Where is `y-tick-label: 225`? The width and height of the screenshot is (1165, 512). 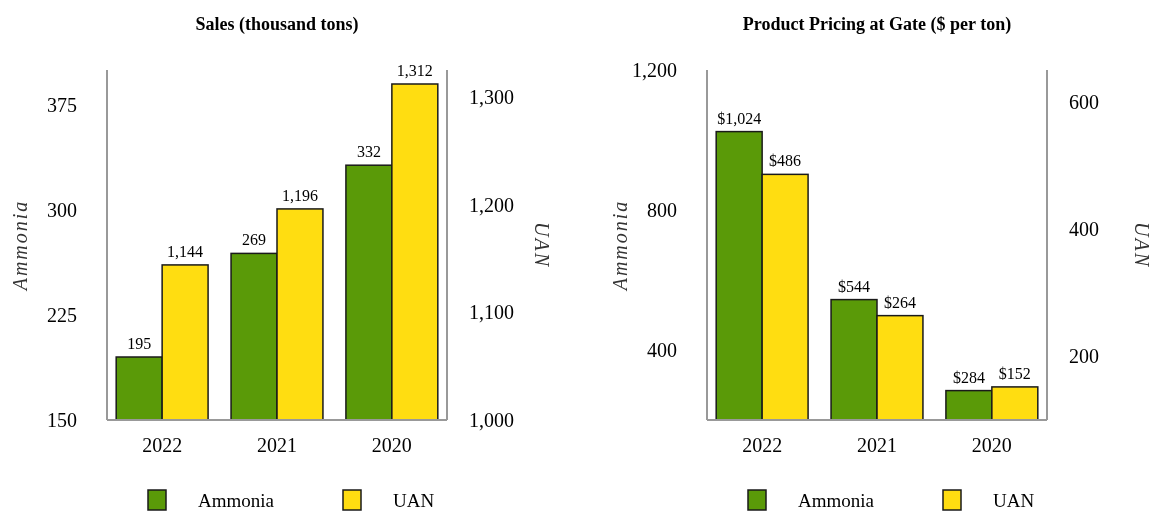 y-tick-label: 225 is located at coordinates (62, 315).